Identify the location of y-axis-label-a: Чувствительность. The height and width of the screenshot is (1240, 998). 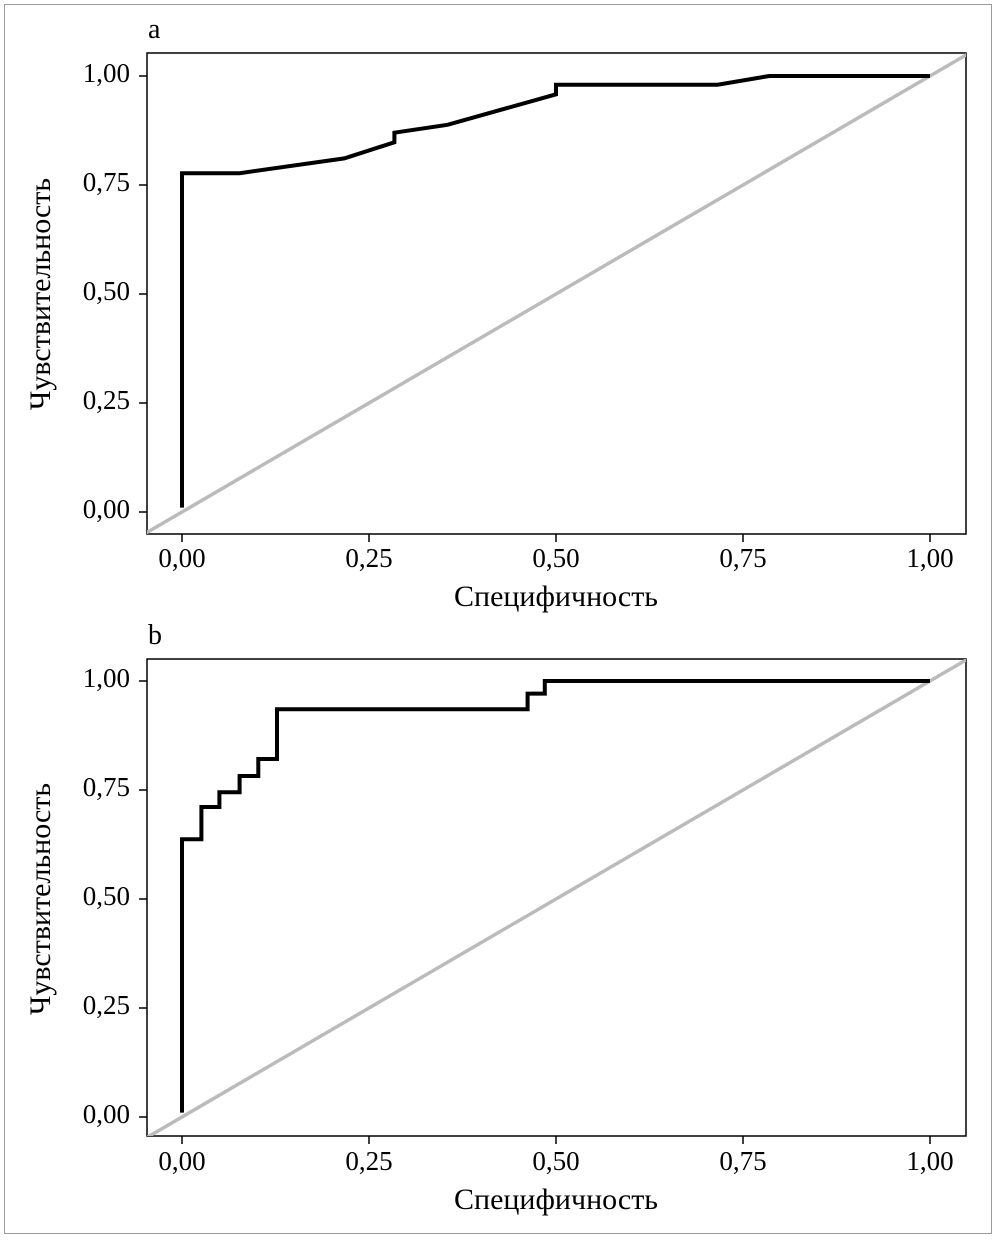
(40, 294).